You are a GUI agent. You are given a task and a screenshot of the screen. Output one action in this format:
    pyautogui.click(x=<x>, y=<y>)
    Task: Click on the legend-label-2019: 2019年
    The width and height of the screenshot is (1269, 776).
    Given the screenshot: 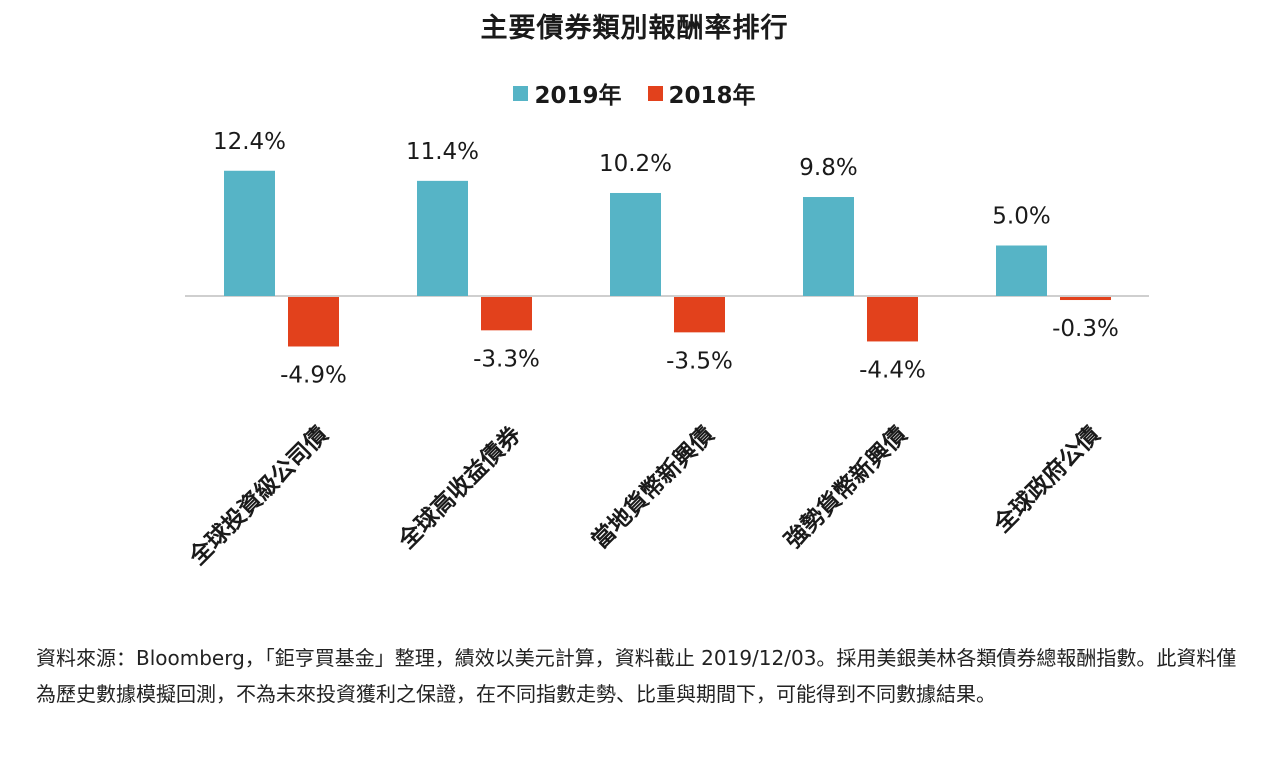 What is the action you would take?
    pyautogui.click(x=578, y=96)
    